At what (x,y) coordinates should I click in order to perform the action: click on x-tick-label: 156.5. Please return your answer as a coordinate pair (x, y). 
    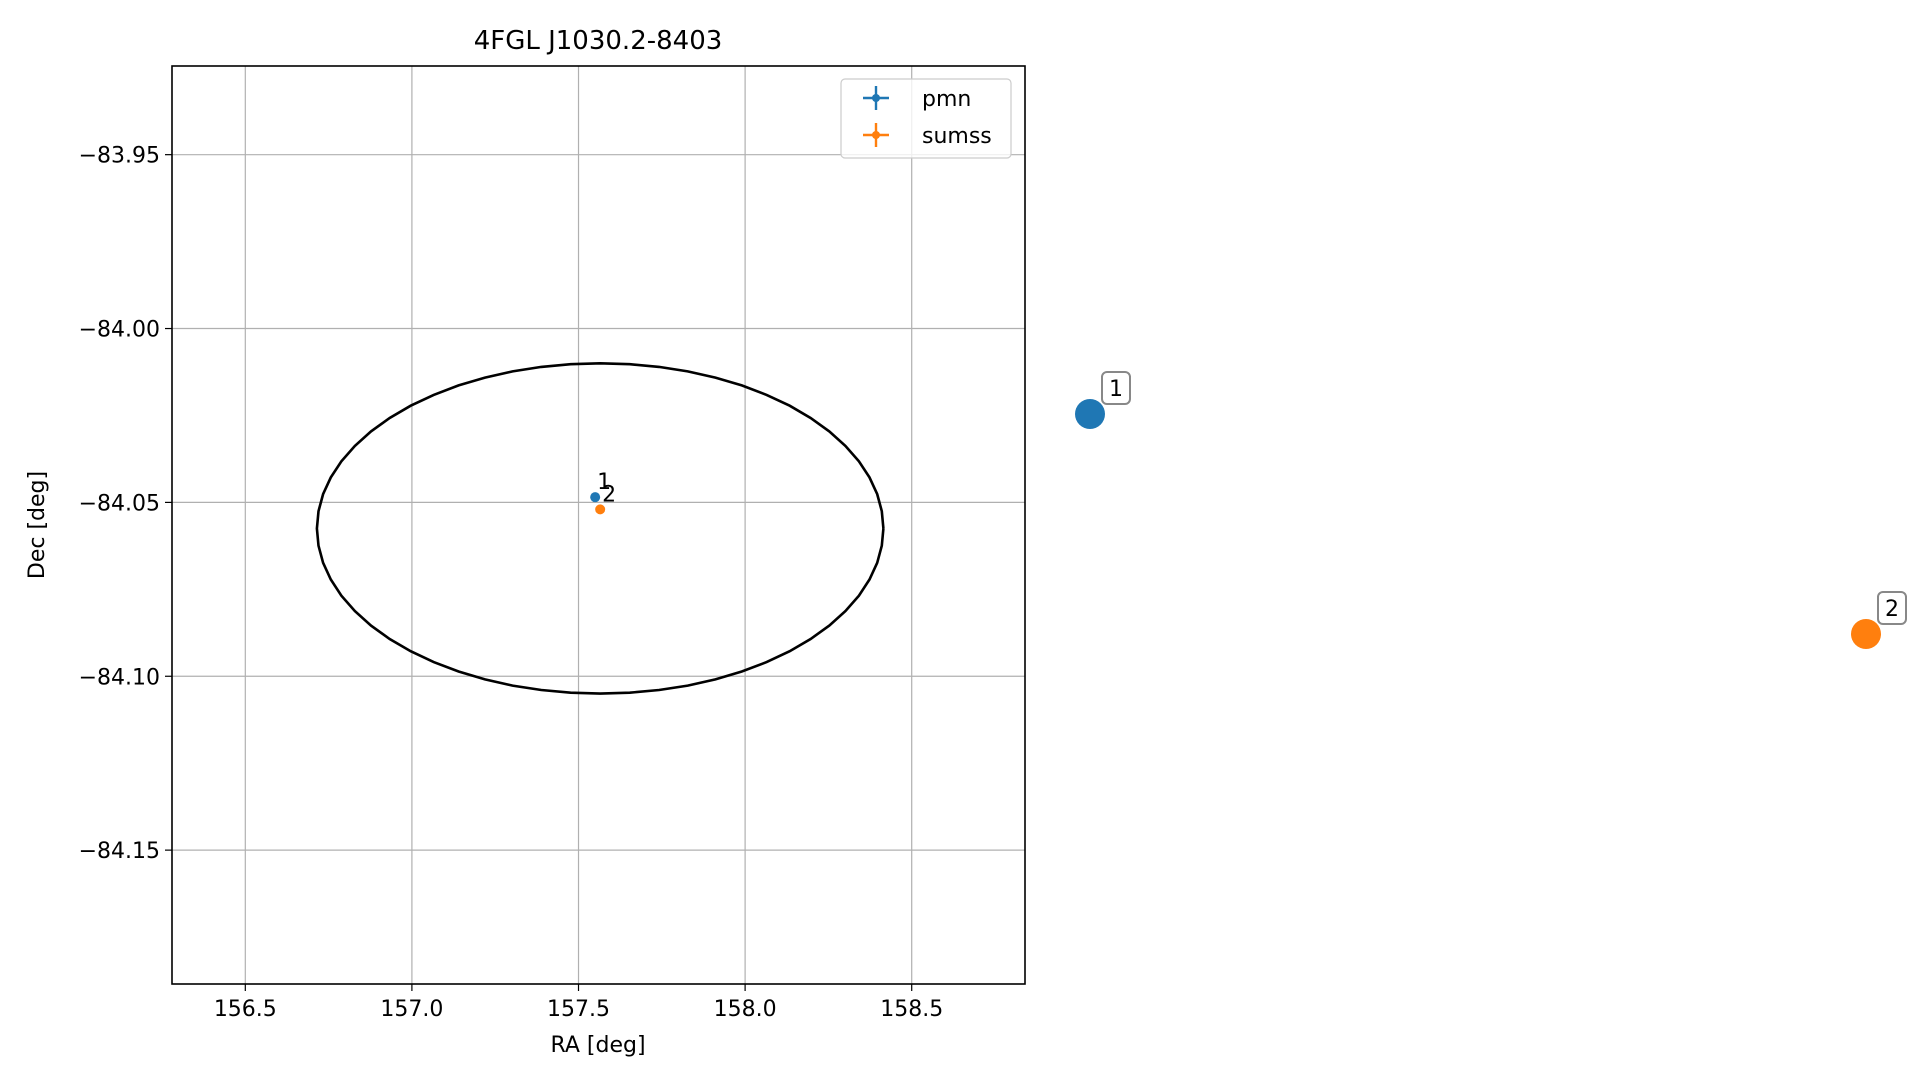
    Looking at the image, I should click on (245, 1009).